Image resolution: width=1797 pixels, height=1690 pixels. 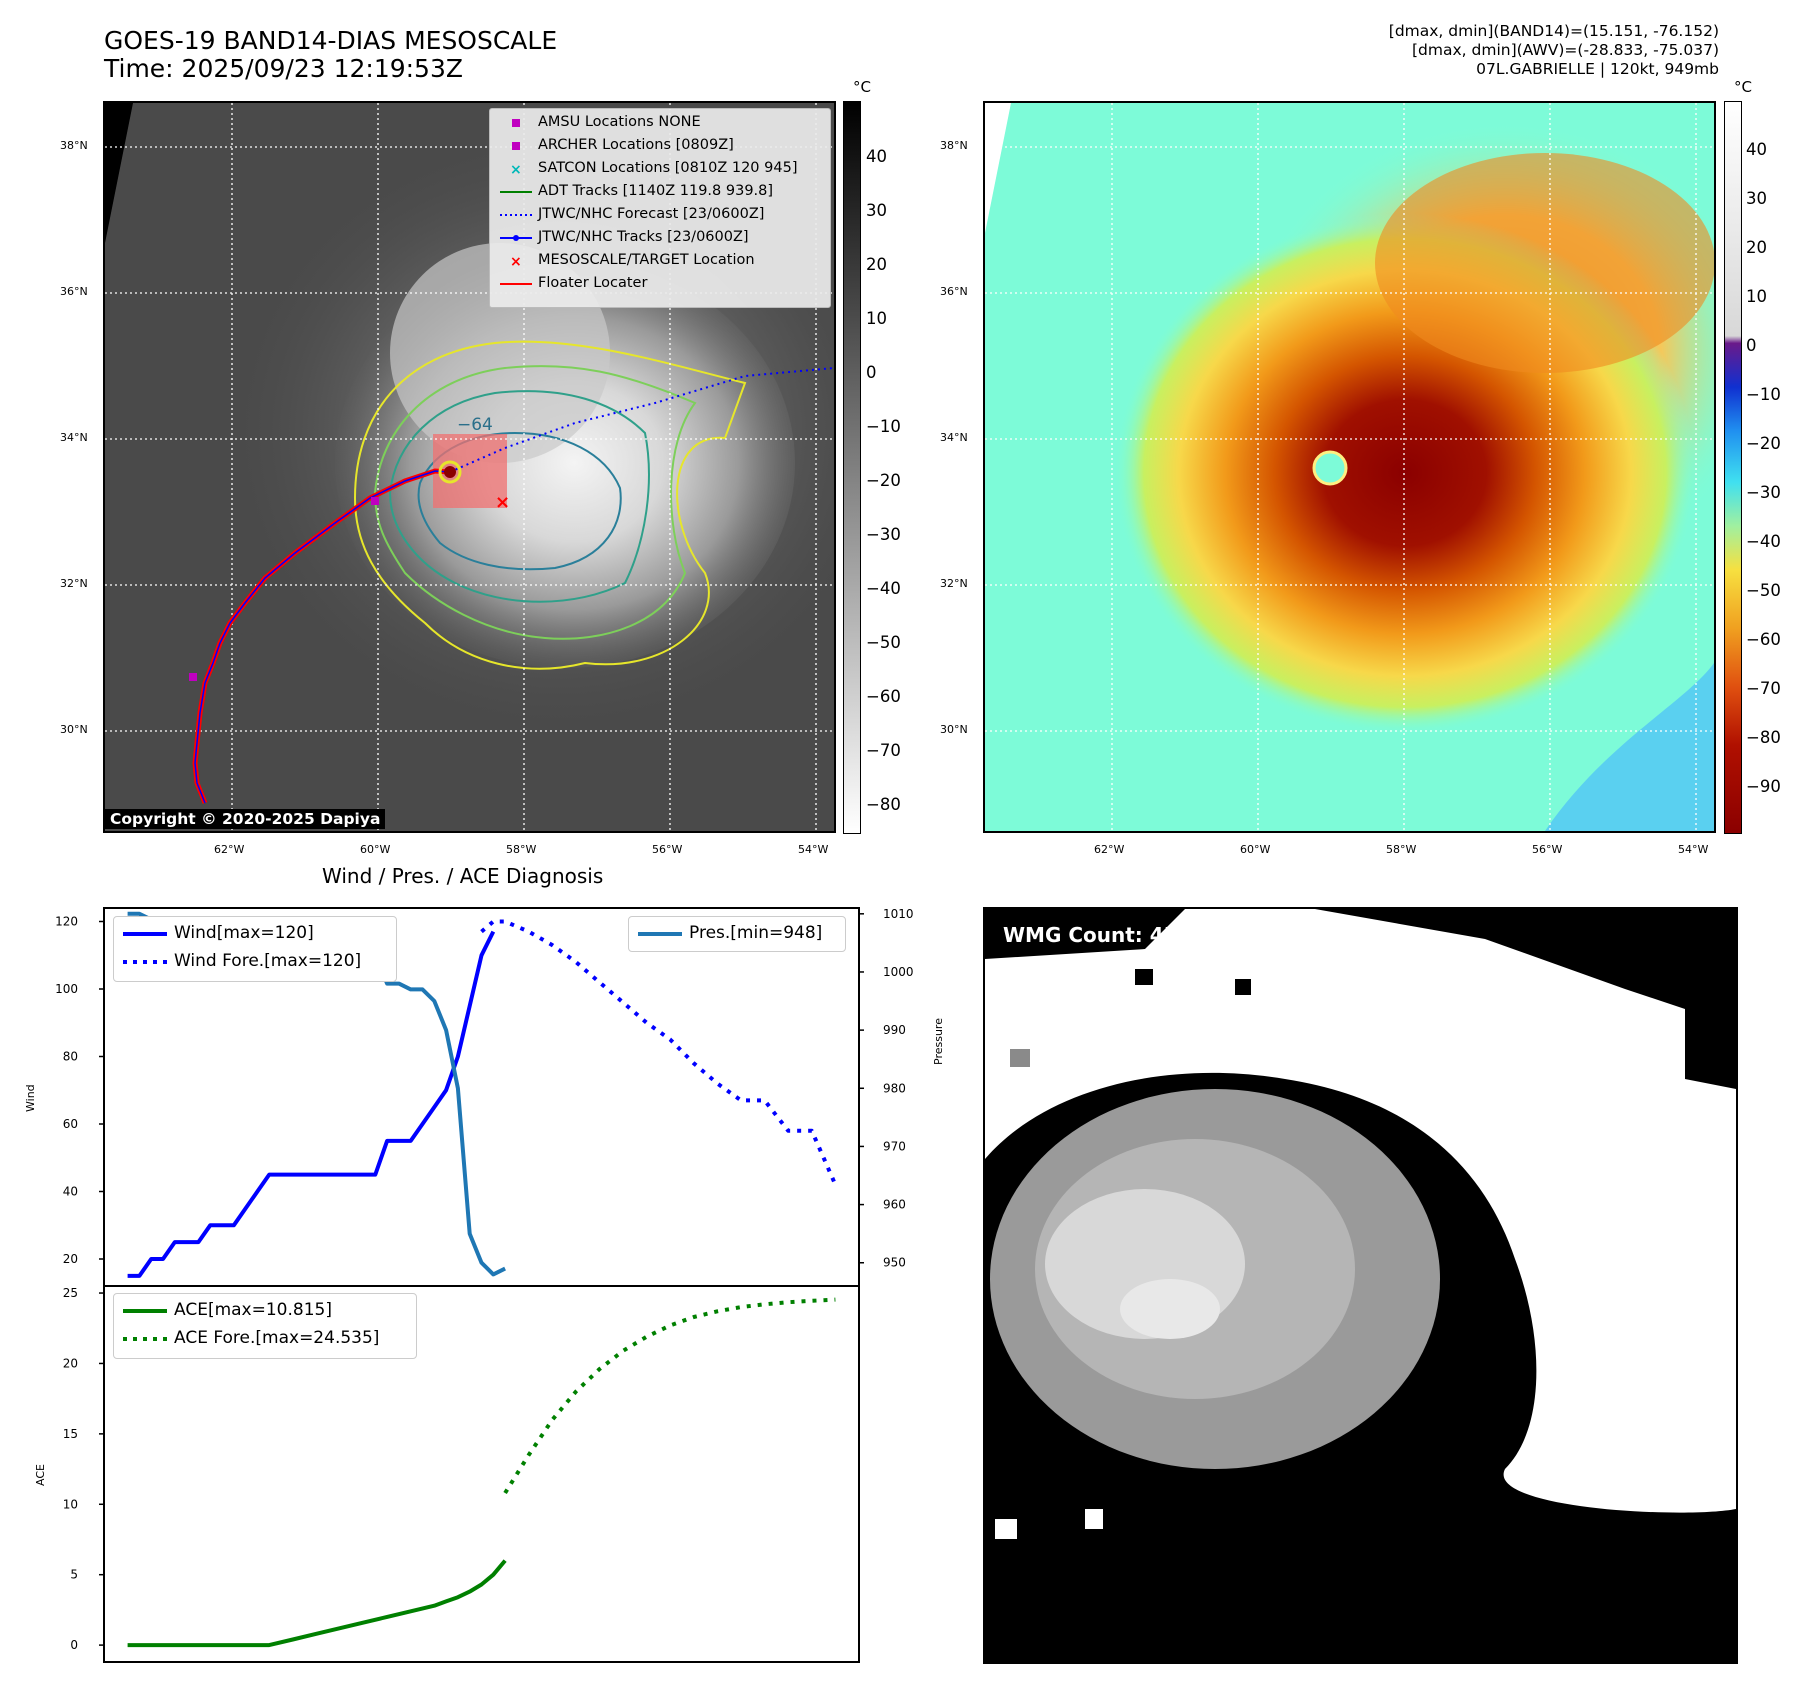 I want to click on legend-item-wind-forecast: Wind Fore.[max=120], so click(x=242, y=961).